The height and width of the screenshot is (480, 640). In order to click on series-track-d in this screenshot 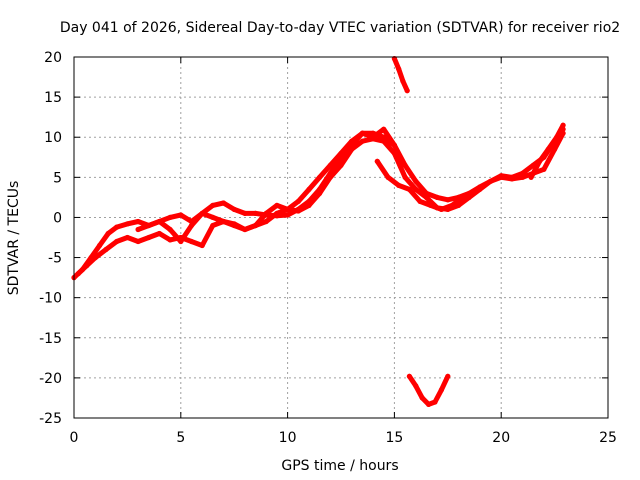, I will do `click(425, 185)`.